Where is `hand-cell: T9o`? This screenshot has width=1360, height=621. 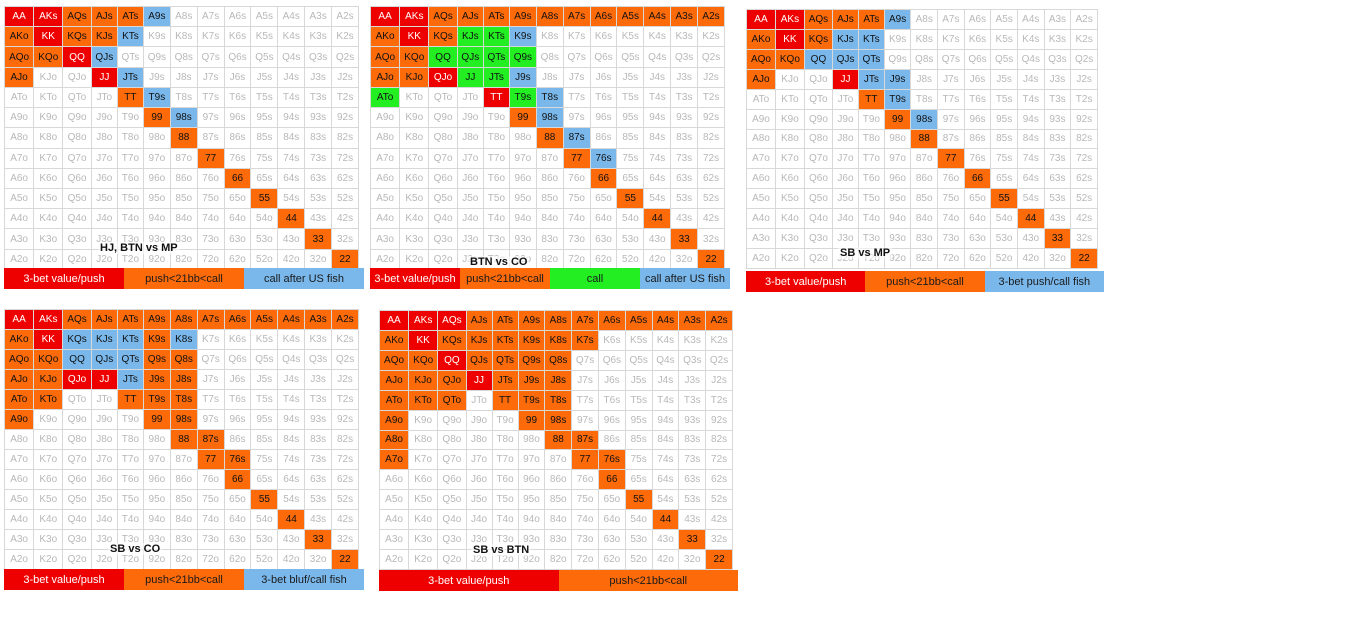 hand-cell: T9o is located at coordinates (130, 118).